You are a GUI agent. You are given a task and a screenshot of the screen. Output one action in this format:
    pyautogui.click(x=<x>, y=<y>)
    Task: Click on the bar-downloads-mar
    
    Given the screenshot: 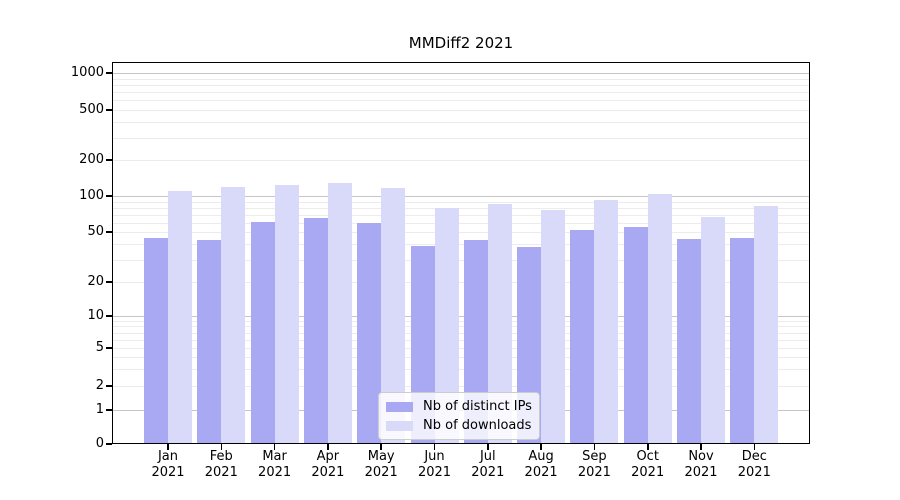 What is the action you would take?
    pyautogui.click(x=286, y=314)
    